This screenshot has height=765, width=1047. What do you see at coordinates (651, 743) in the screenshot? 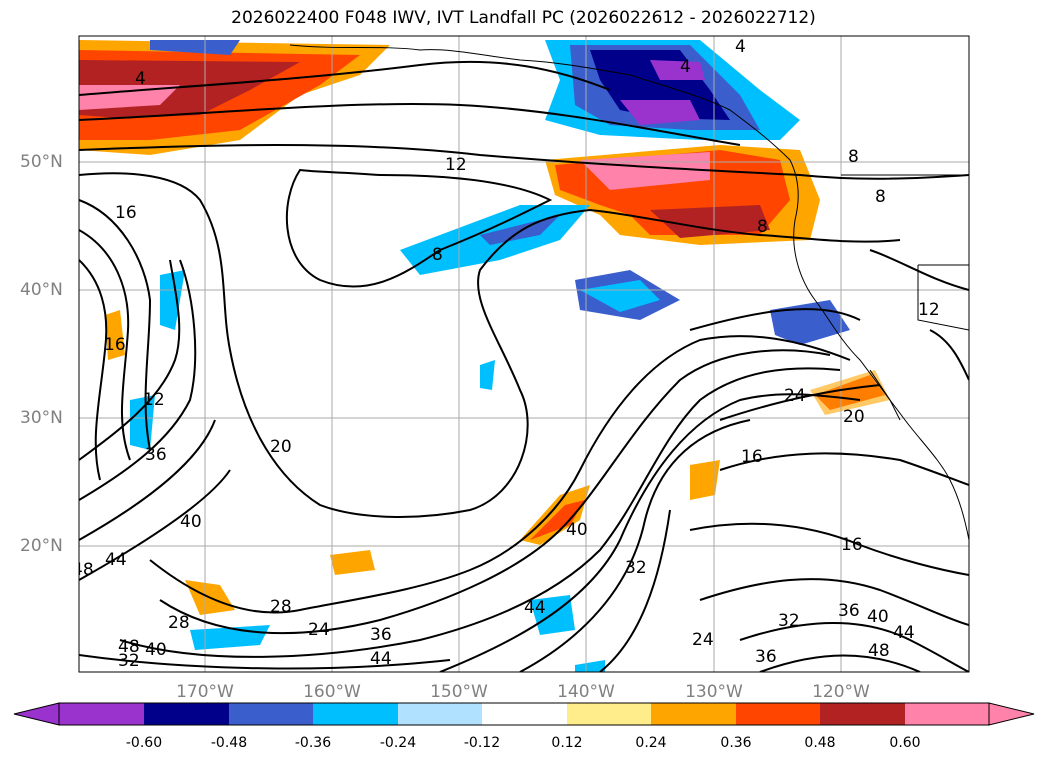
I see `colorbar-tick-label: 0.24` at bounding box center [651, 743].